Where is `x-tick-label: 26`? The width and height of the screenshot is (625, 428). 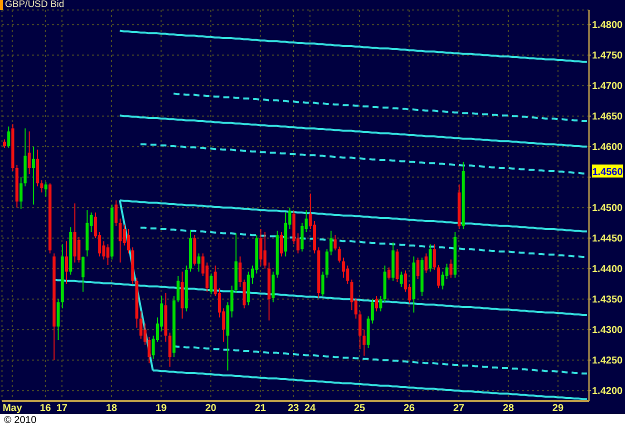
x-tick-label: 26 is located at coordinates (410, 408).